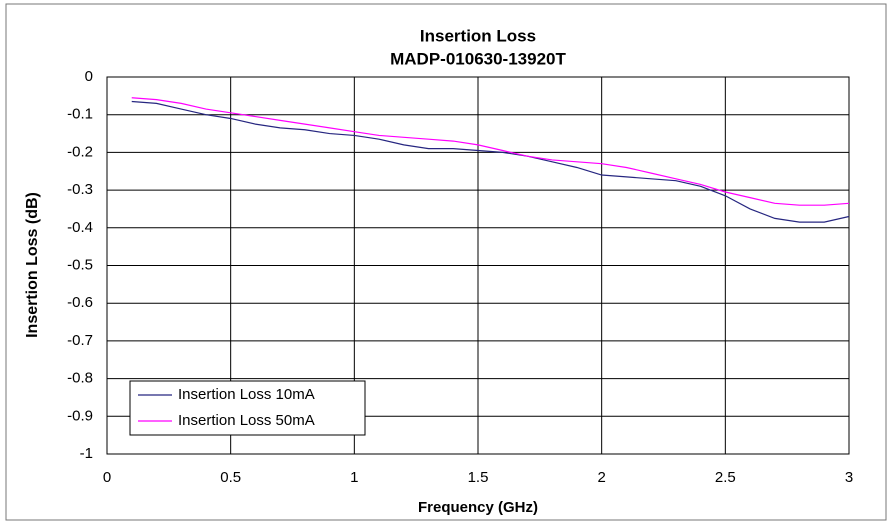  Describe the element at coordinates (246, 420) in the screenshot. I see `legend-label: Insertion Loss 50mA` at that location.